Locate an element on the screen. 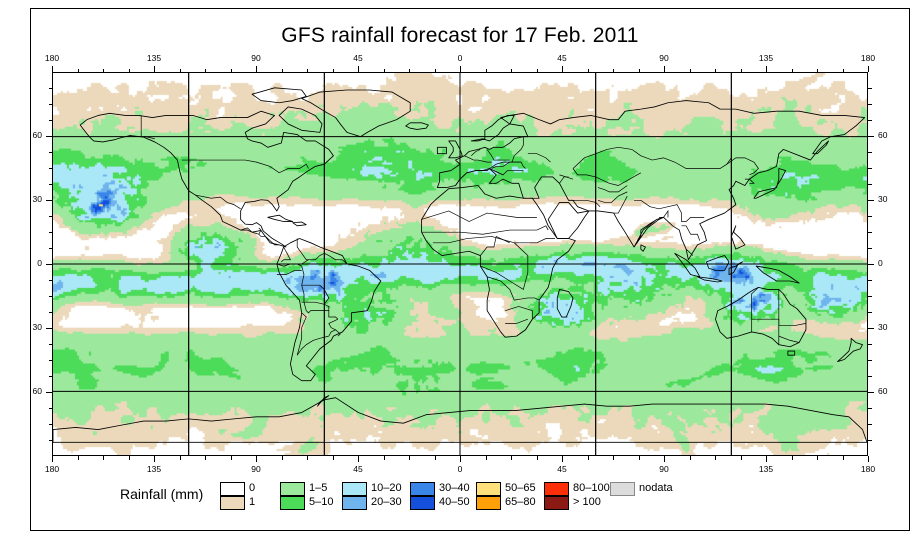  axis-tick-label: 45 is located at coordinates (562, 58).